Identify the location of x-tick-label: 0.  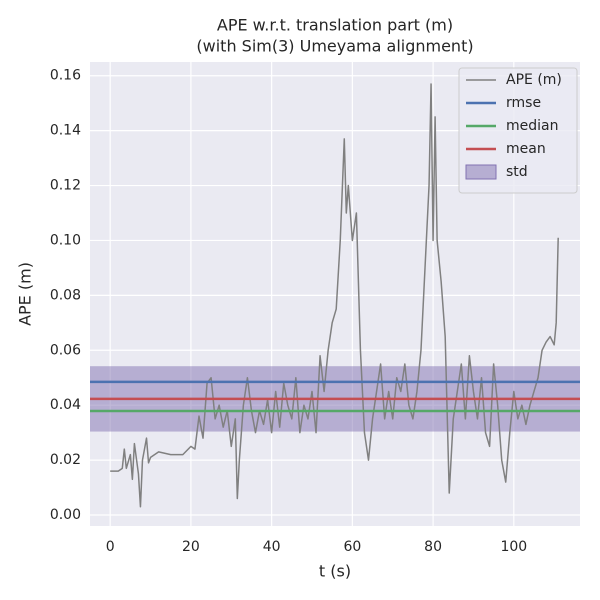
(110, 547).